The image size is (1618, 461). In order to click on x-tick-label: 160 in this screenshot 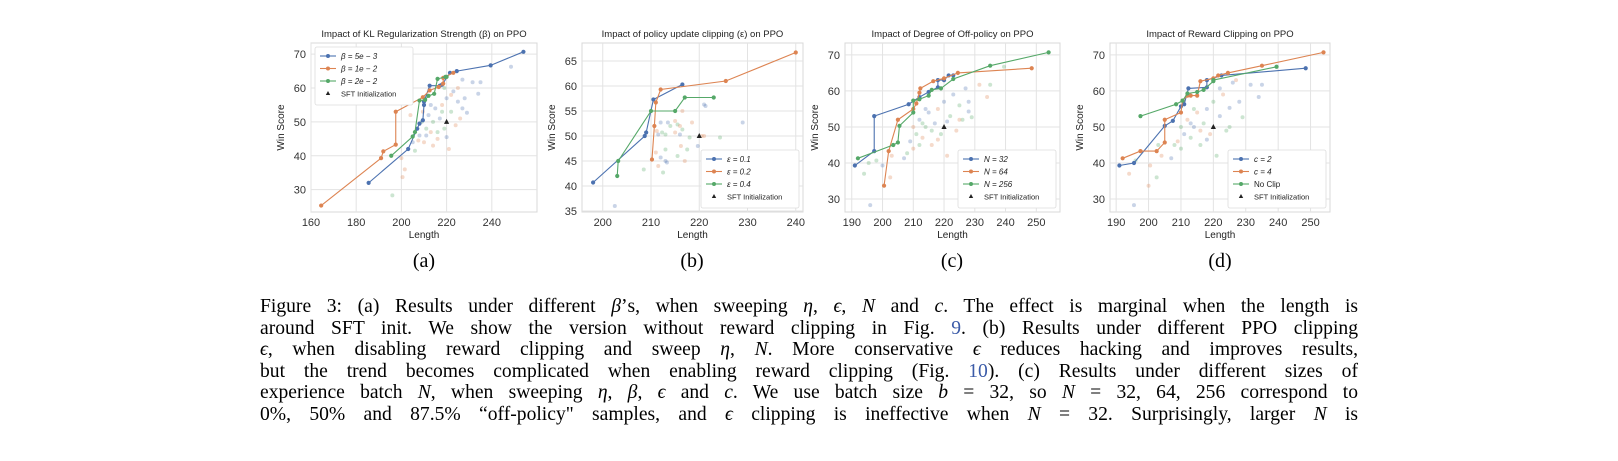, I will do `click(311, 223)`.